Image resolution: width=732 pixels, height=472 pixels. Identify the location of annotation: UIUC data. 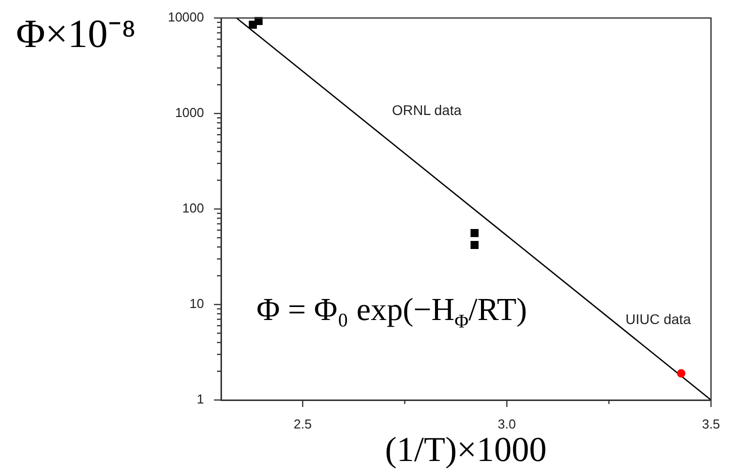
(658, 318).